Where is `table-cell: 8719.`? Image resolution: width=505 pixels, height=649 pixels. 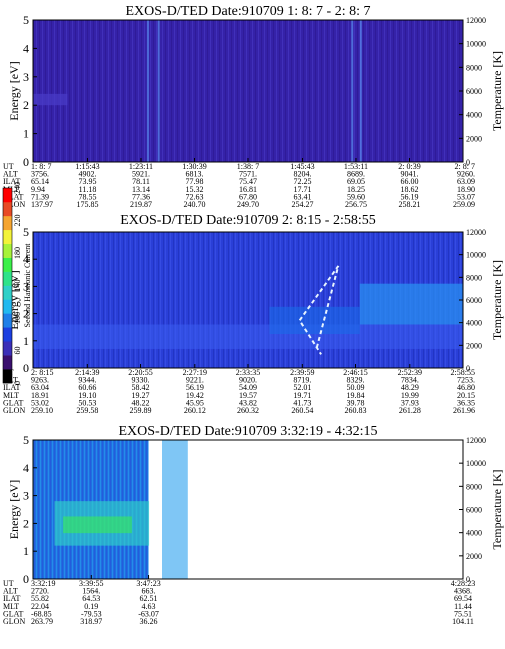
table-cell: 8719. is located at coordinates (302, 380).